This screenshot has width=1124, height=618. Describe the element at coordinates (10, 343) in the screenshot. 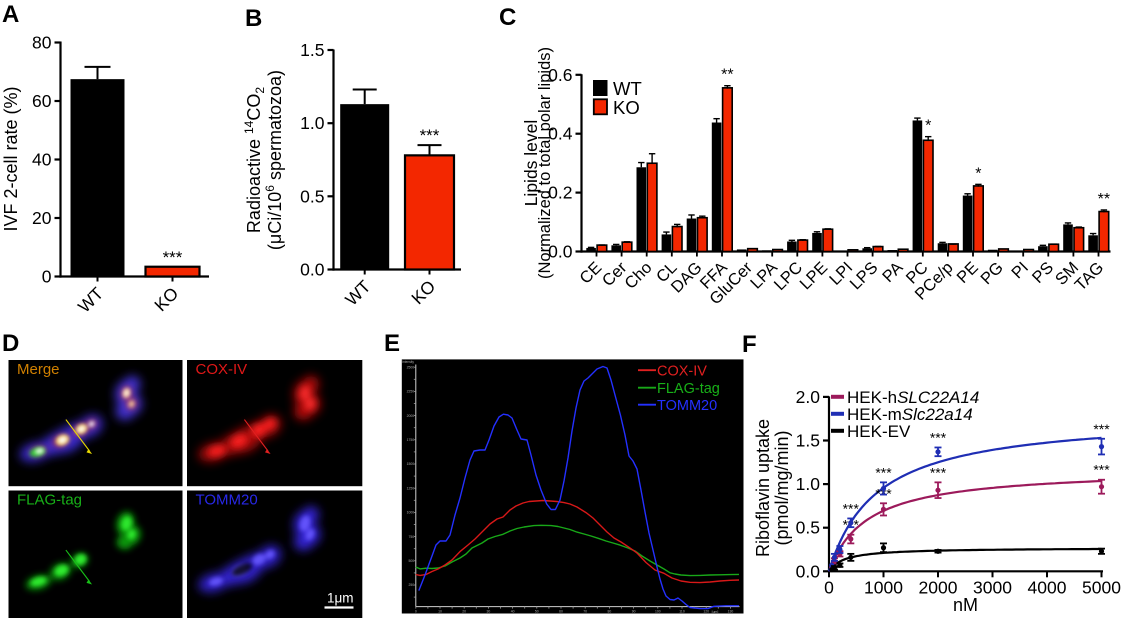

I see `svg-text: D` at that location.